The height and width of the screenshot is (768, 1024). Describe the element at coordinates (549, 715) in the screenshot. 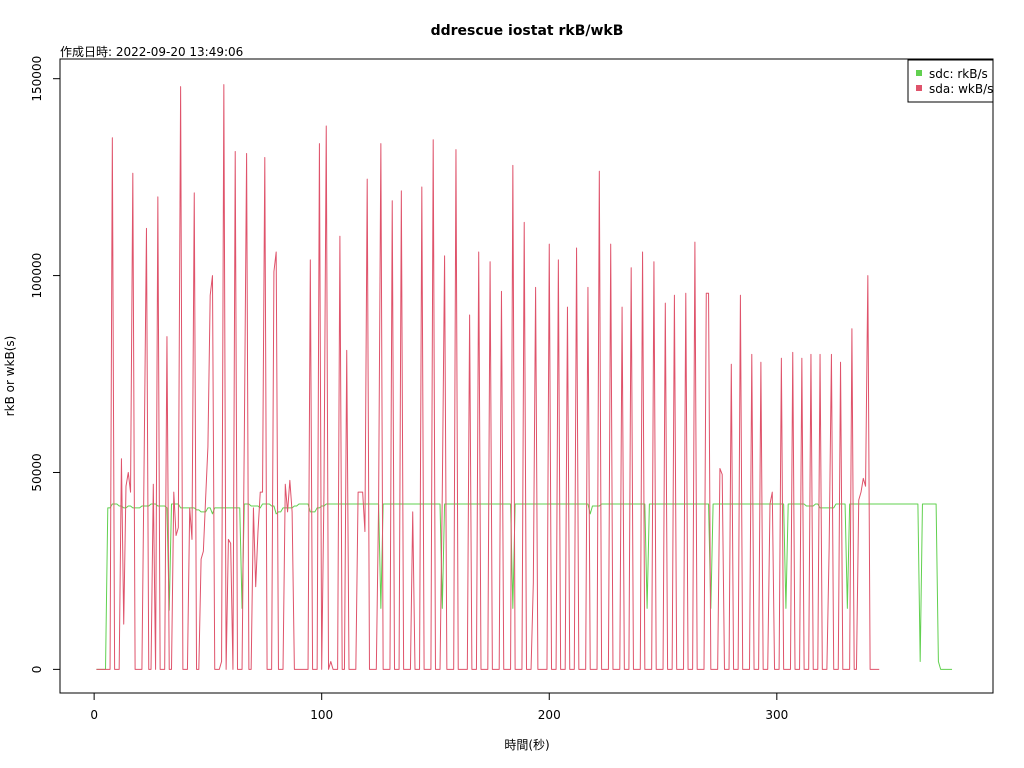

I see `x-tick-label: 200` at that location.